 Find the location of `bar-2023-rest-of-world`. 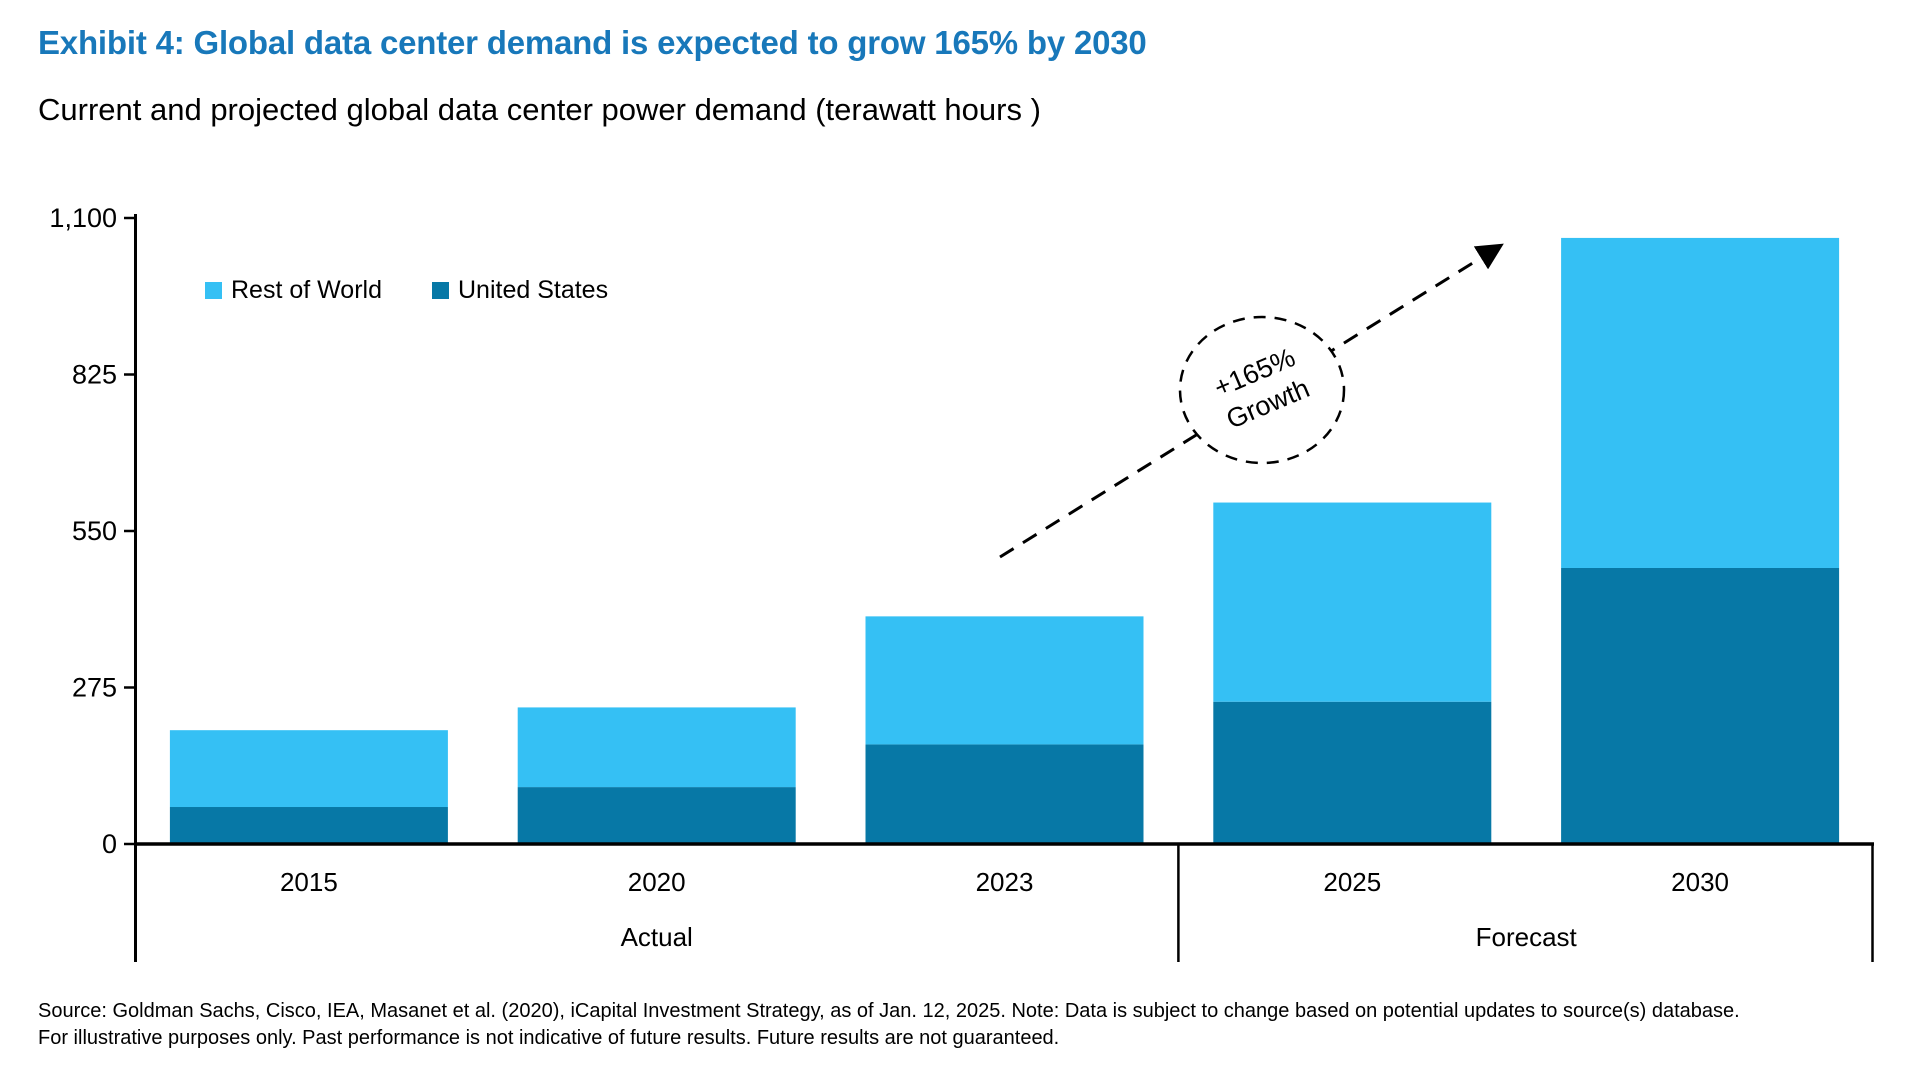

bar-2023-rest-of-world is located at coordinates (1004, 680).